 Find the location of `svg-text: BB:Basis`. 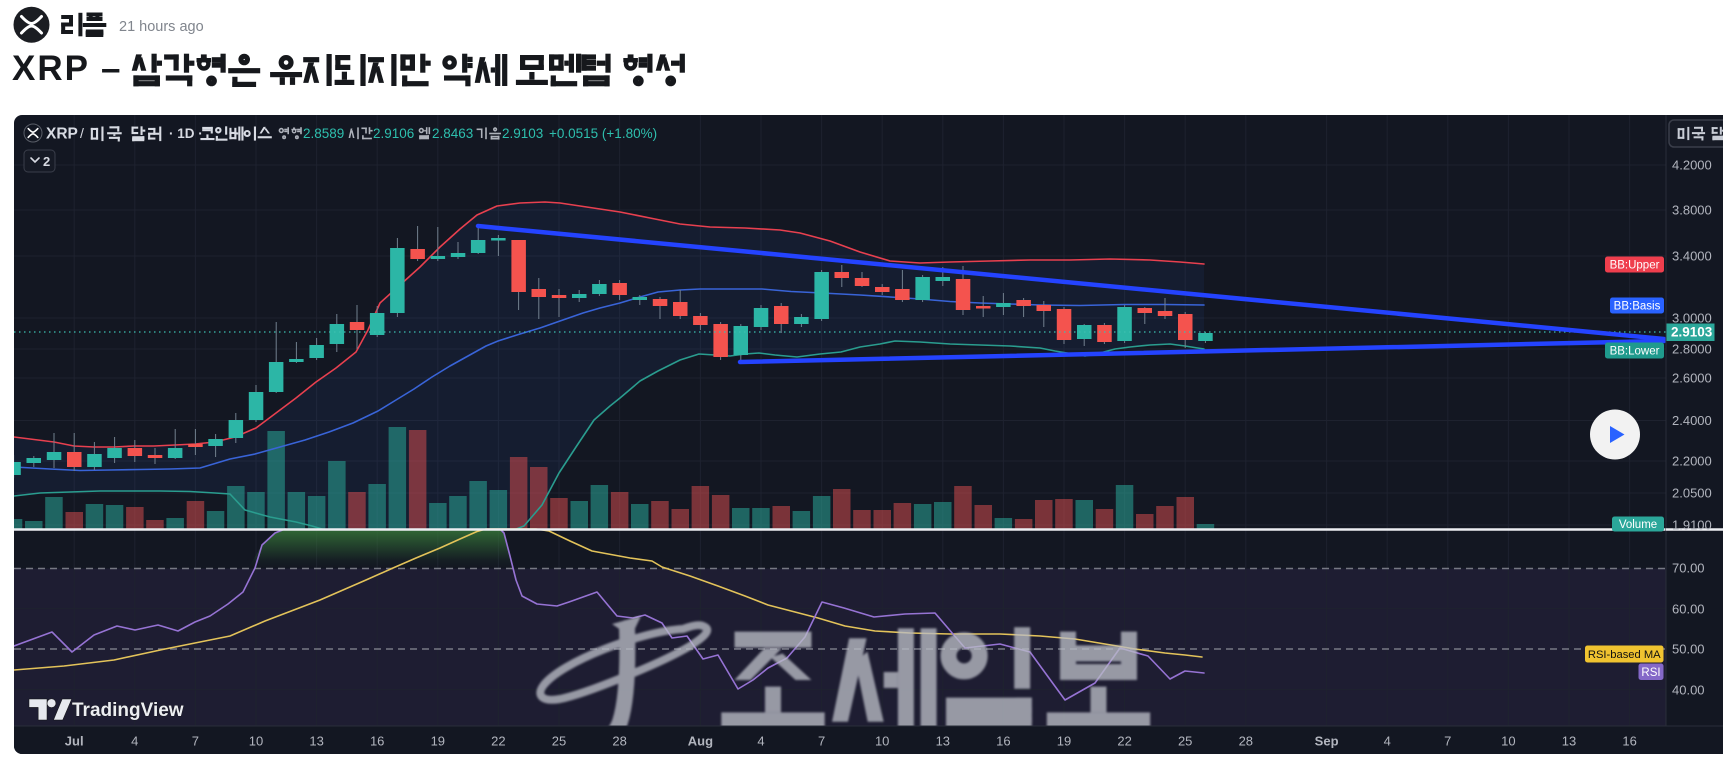

svg-text: BB:Basis is located at coordinates (1637, 307).